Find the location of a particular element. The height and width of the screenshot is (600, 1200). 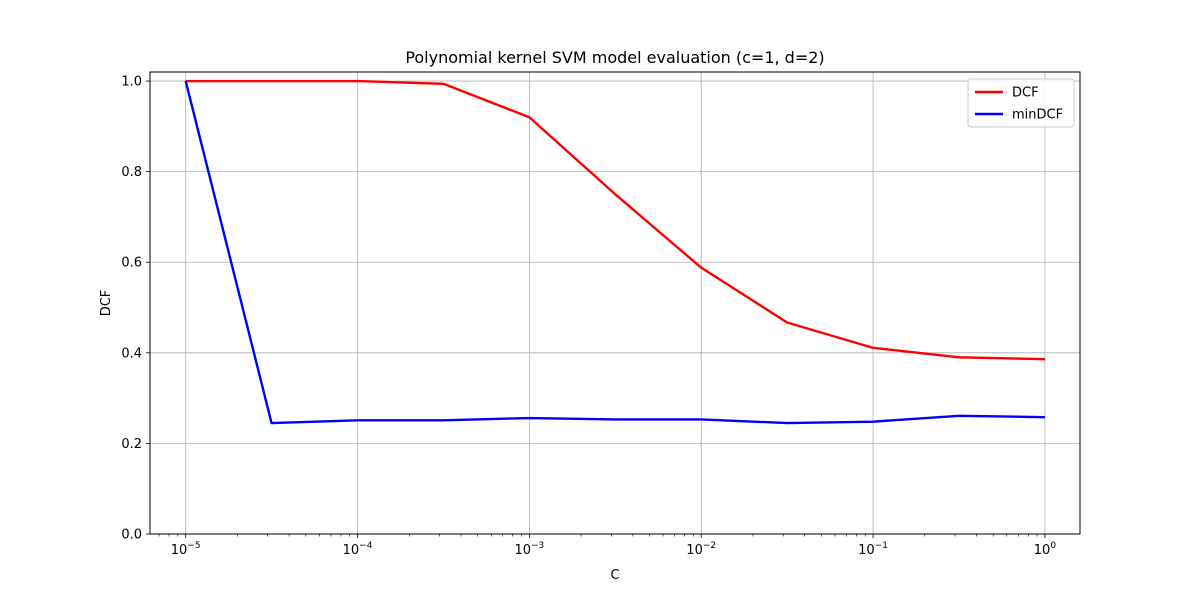

x-axis-label: C is located at coordinates (614, 575).